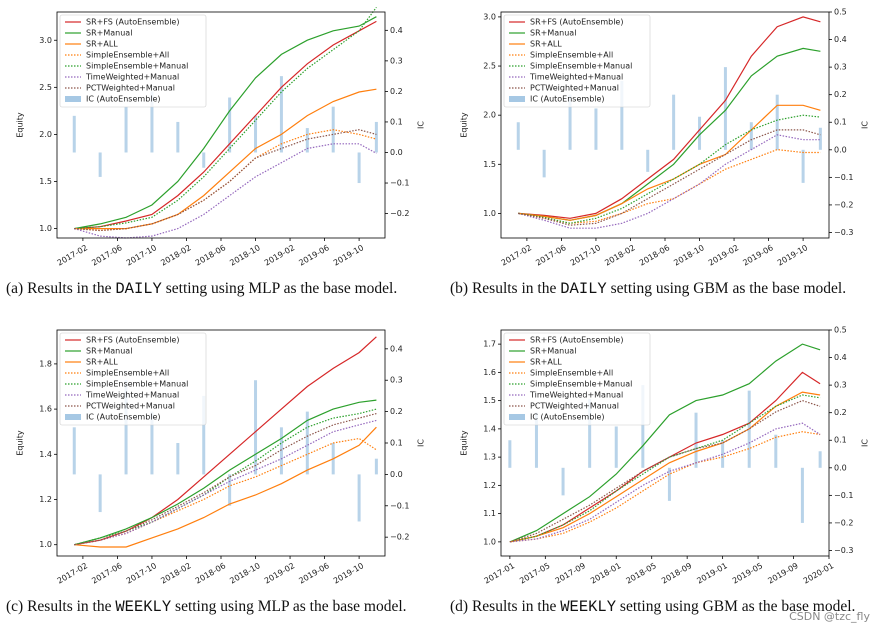 The height and width of the screenshot is (633, 884). What do you see at coordinates (45, 181) in the screenshot?
I see `y-tick-label: 1.5` at bounding box center [45, 181].